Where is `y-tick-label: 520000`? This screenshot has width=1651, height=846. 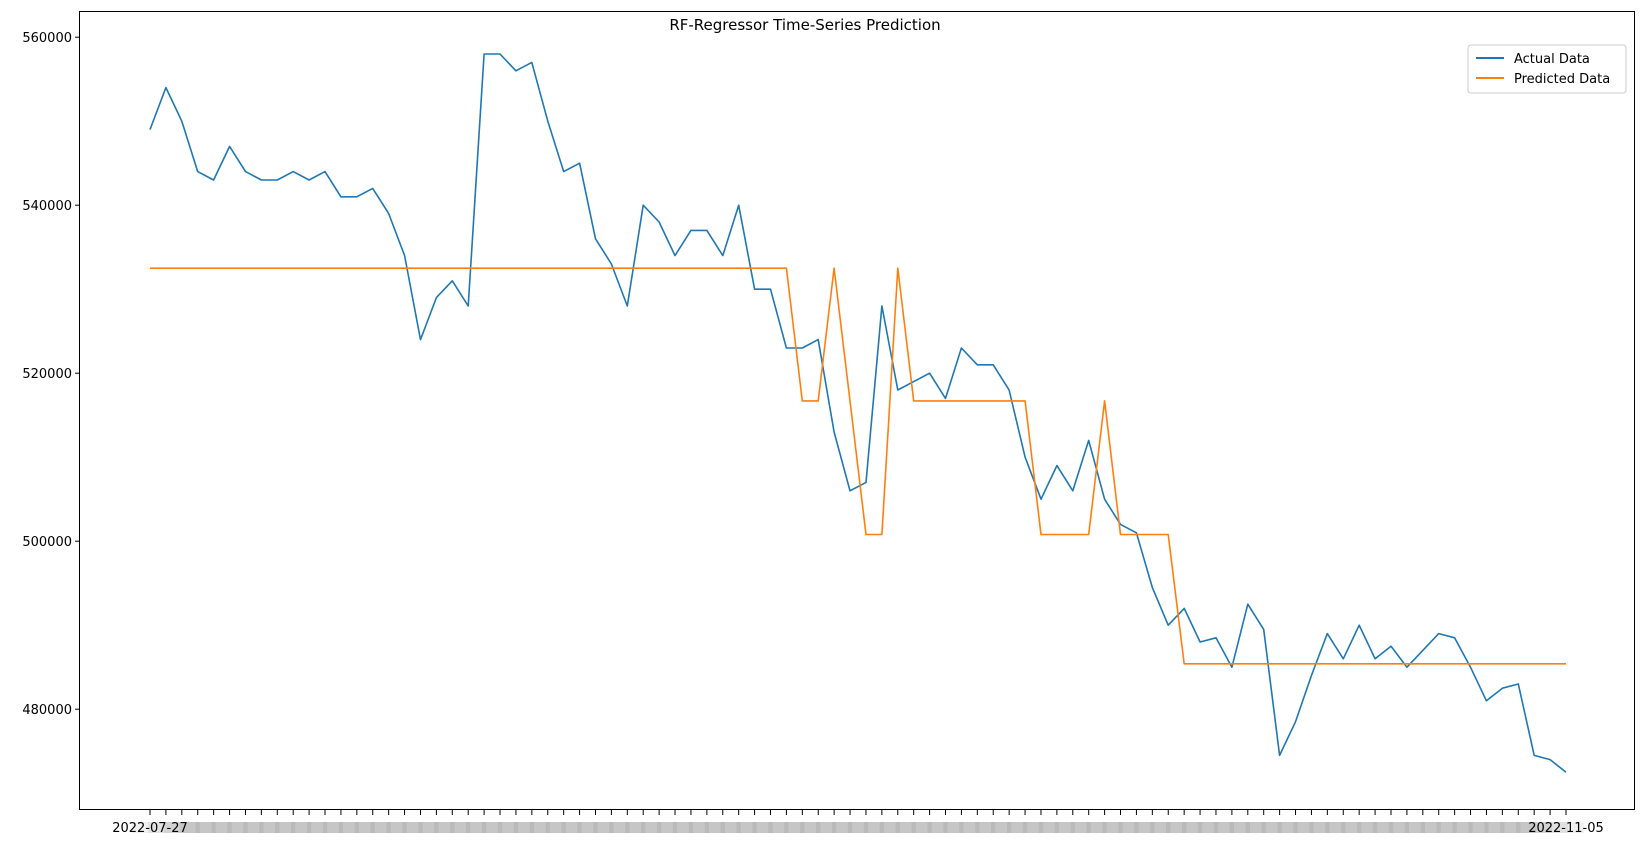
y-tick-label: 520000 is located at coordinates (47, 374).